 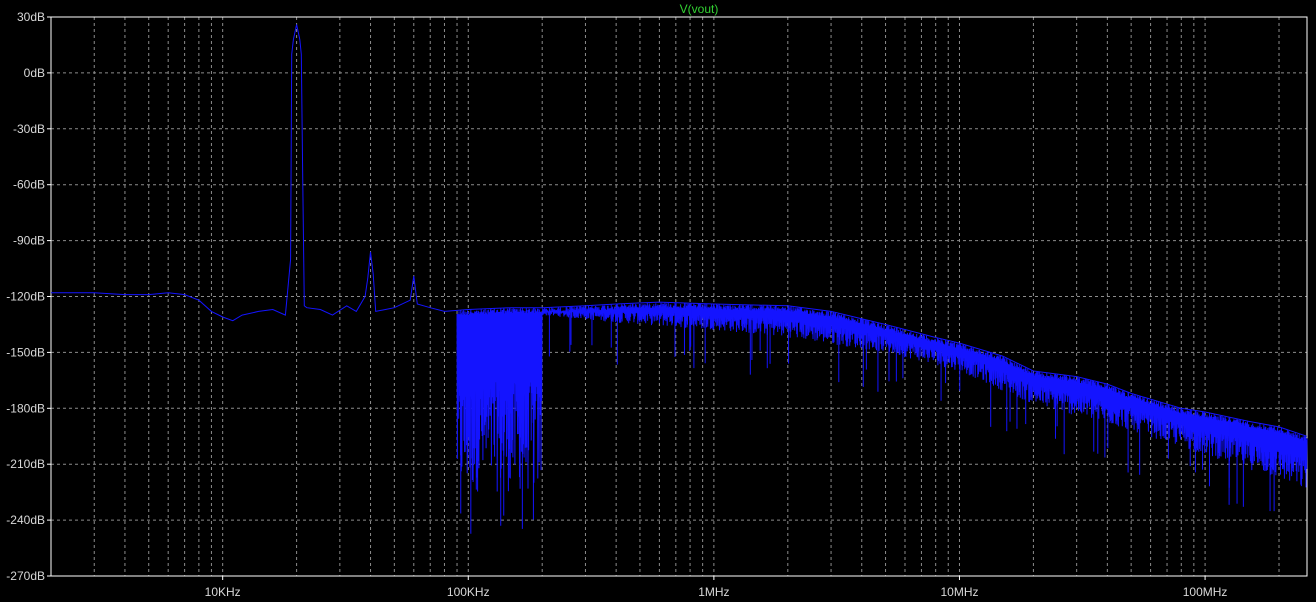 What do you see at coordinates (29, 129) in the screenshot?
I see `y-tick-label: -30dB` at bounding box center [29, 129].